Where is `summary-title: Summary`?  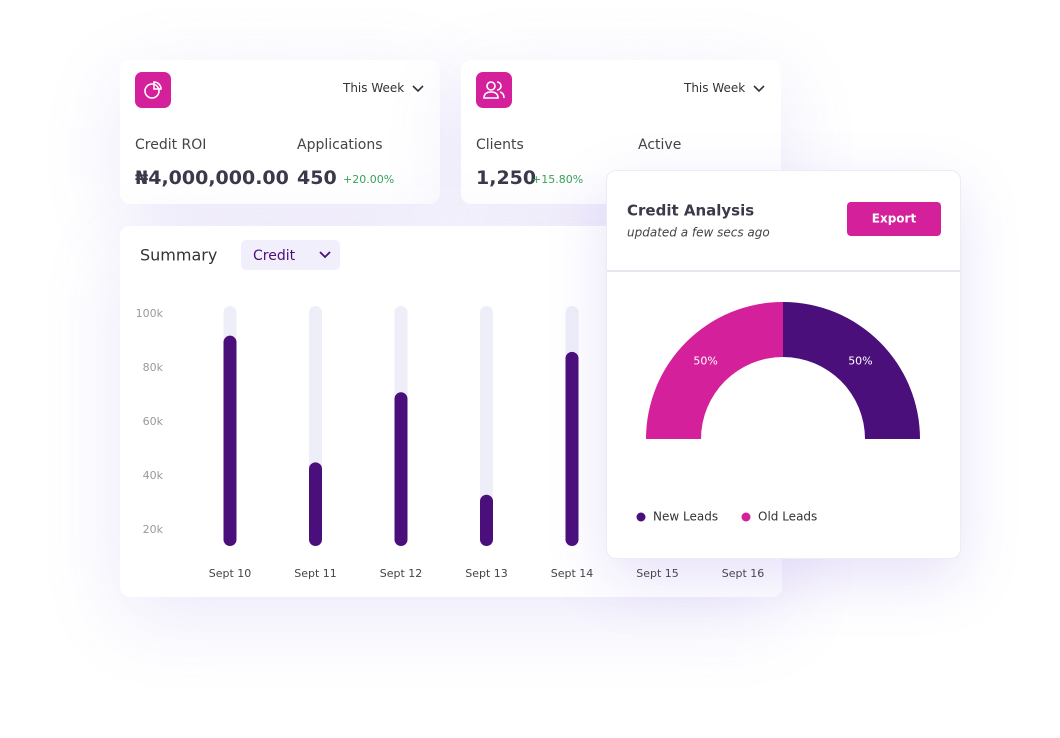 summary-title: Summary is located at coordinates (178, 255).